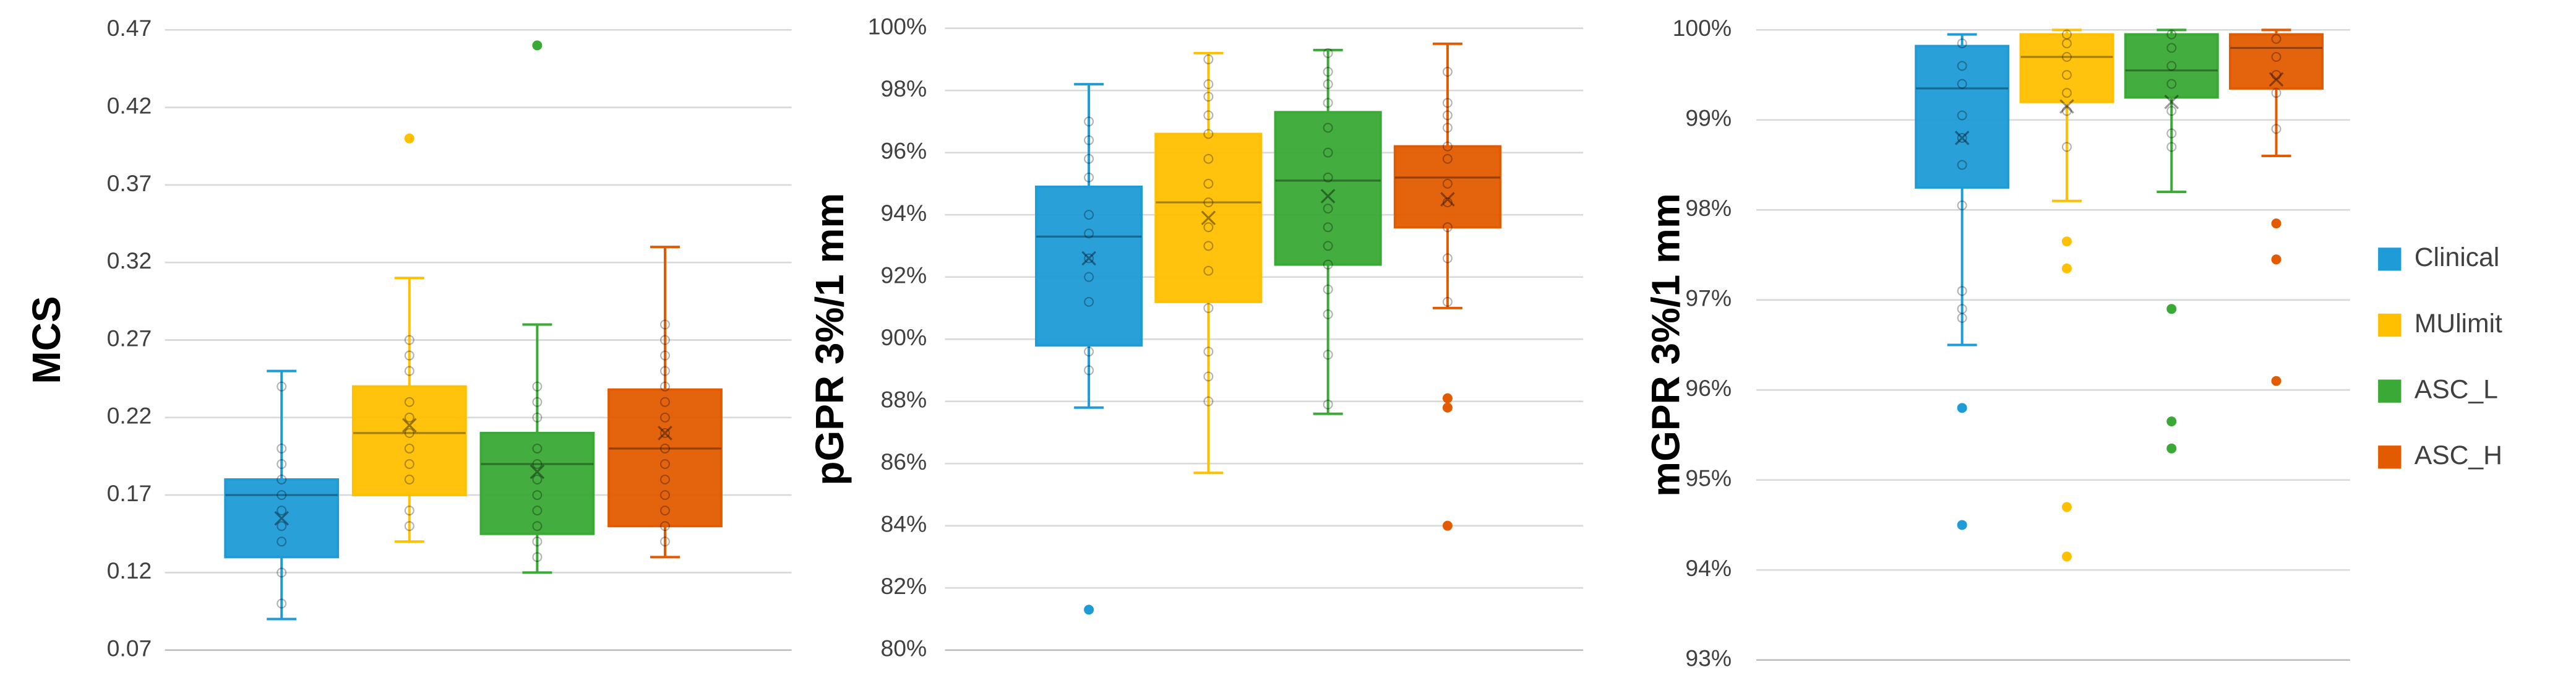  What do you see at coordinates (129, 570) in the screenshot?
I see `y-tick-label: 0.12` at bounding box center [129, 570].